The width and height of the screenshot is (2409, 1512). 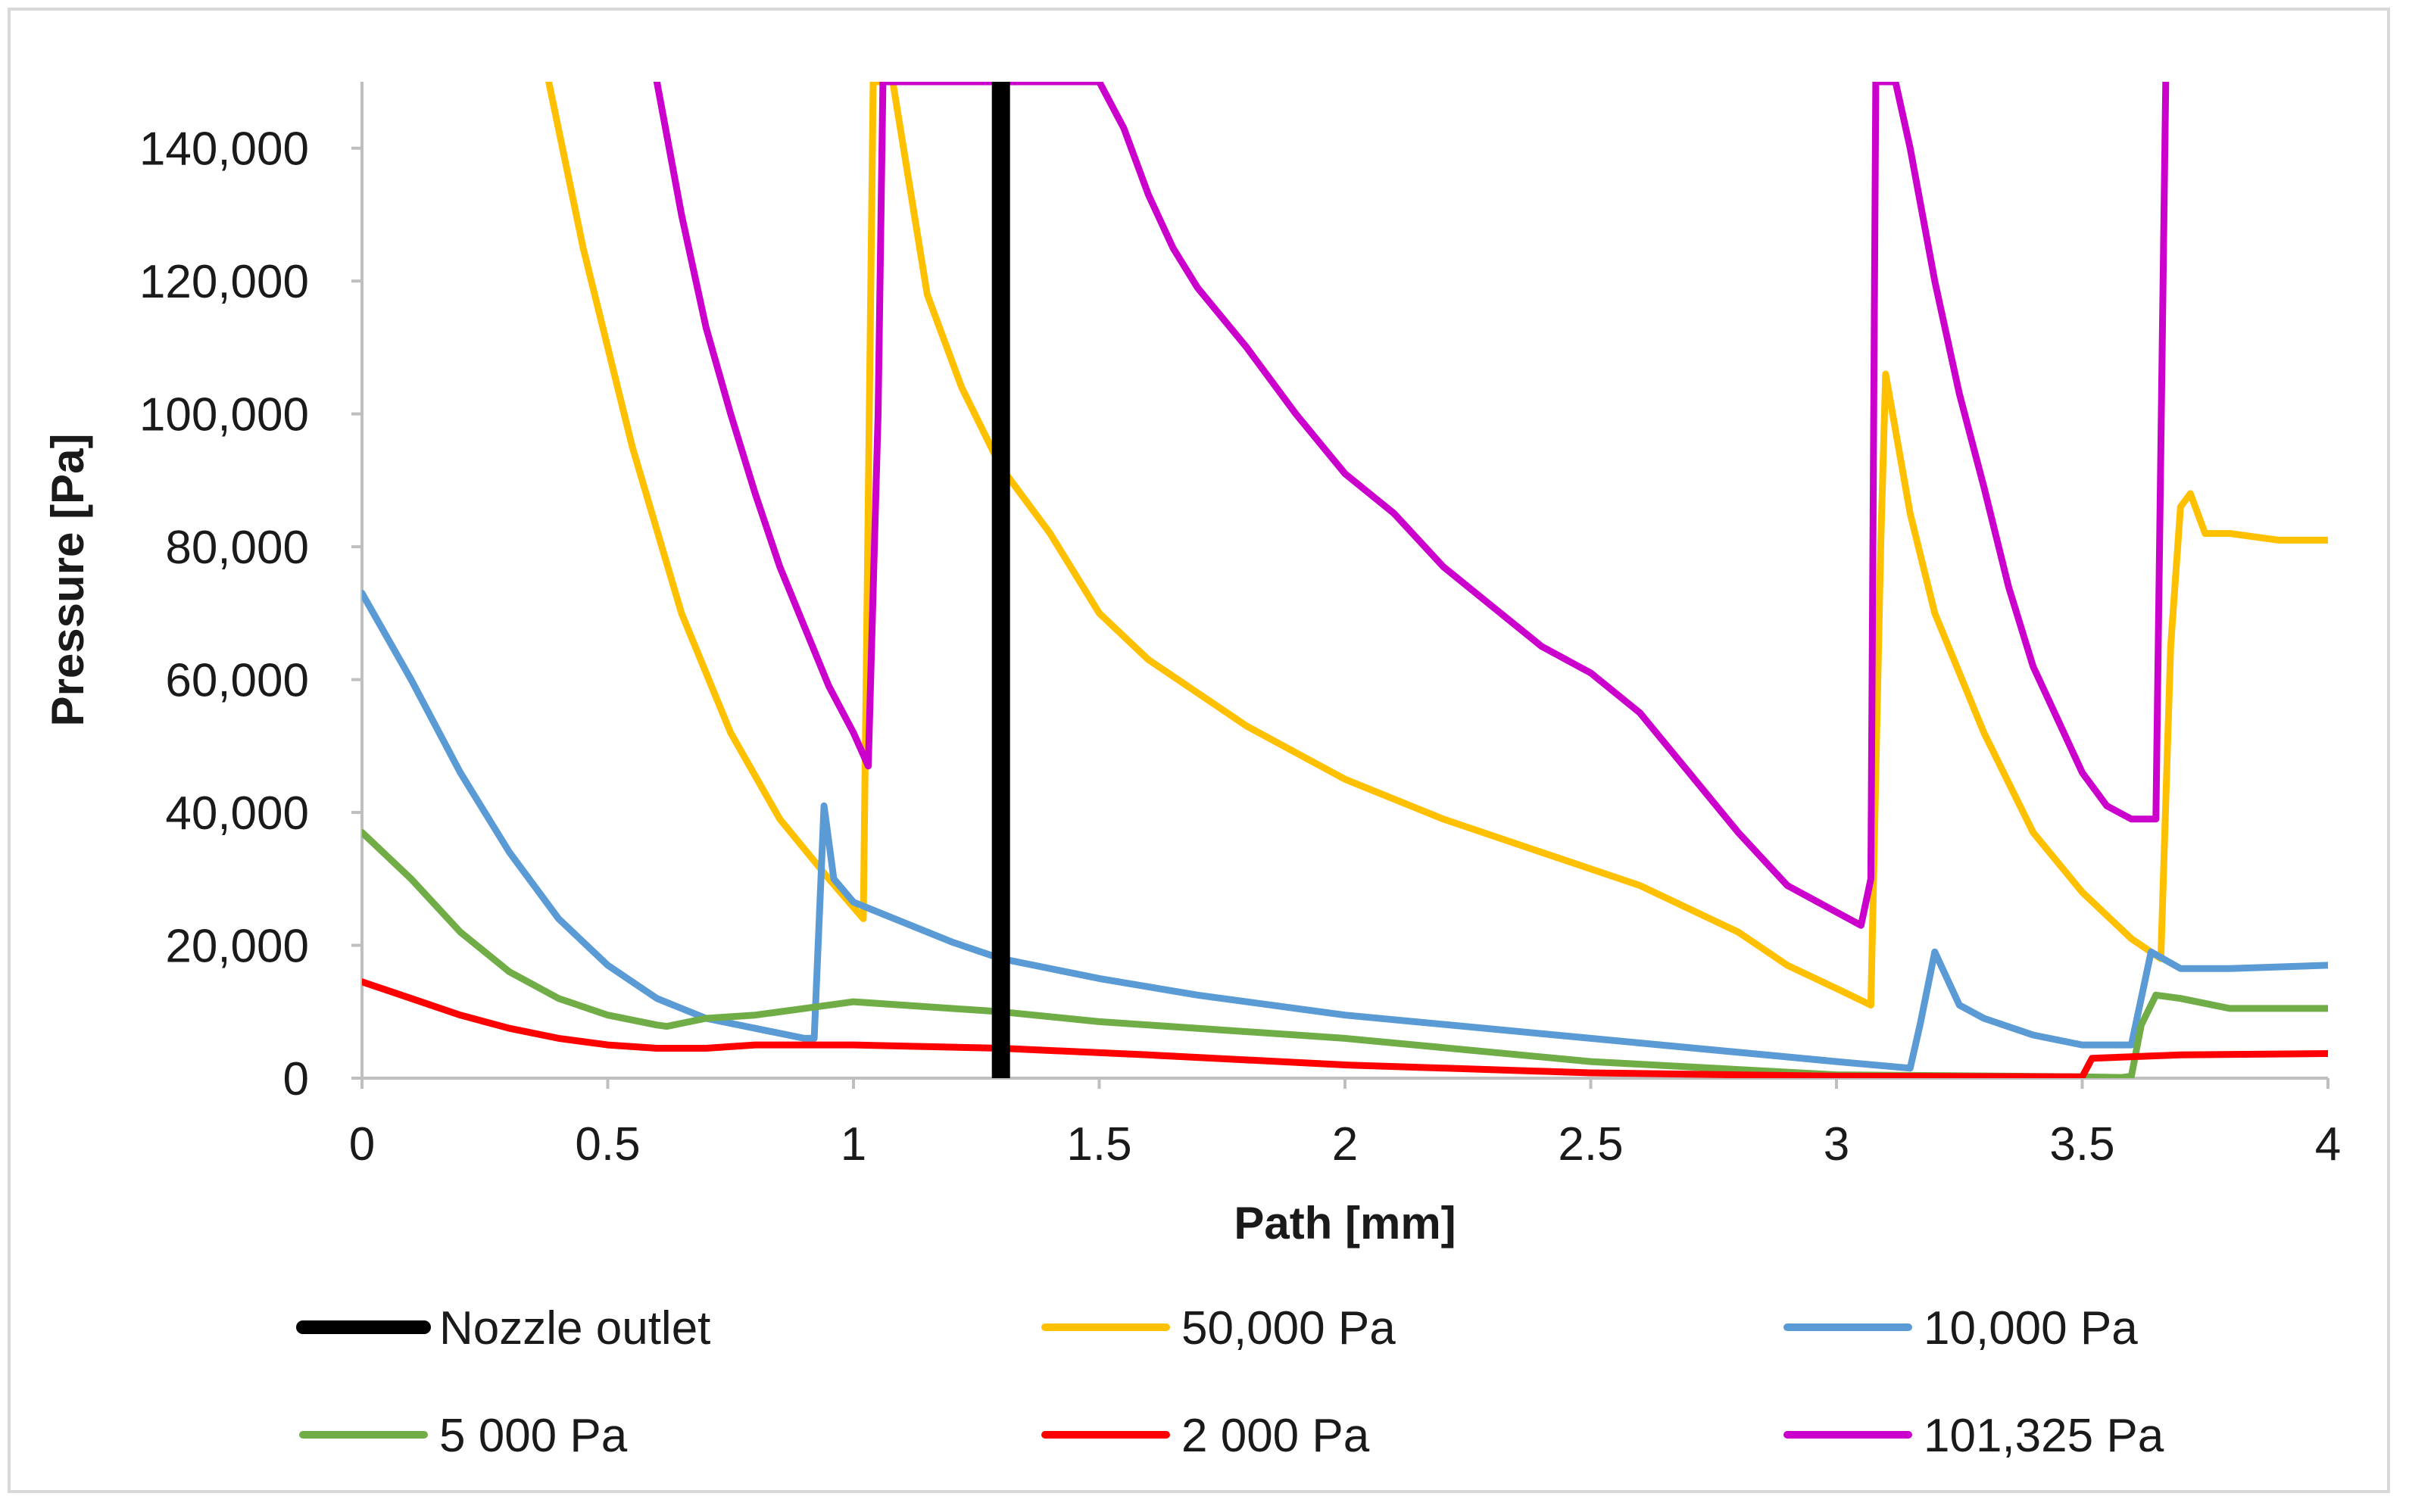 I want to click on legend-item: 101,325 Pa, so click(x=1974, y=1436).